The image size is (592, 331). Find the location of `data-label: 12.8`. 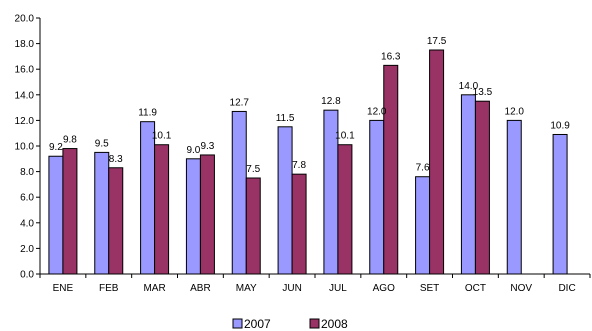

data-label: 12.8 is located at coordinates (331, 101).